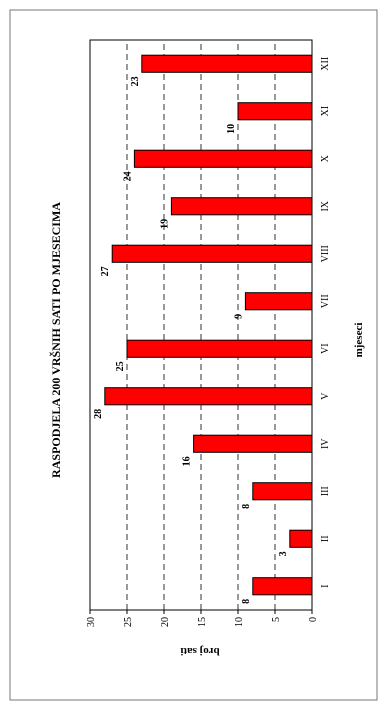  Describe the element at coordinates (56, 340) in the screenshot. I see `chart-title: RASPODJELA 200 VRŠNIH SATI PO MJESECIMA` at that location.